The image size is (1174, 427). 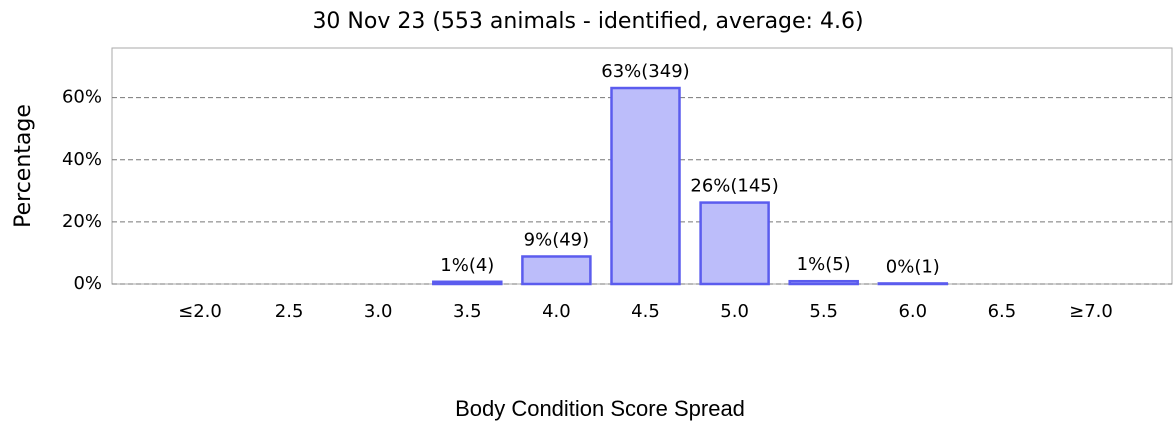 What do you see at coordinates (600, 408) in the screenshot?
I see `x-axis-label: Body Condition Score Spread` at bounding box center [600, 408].